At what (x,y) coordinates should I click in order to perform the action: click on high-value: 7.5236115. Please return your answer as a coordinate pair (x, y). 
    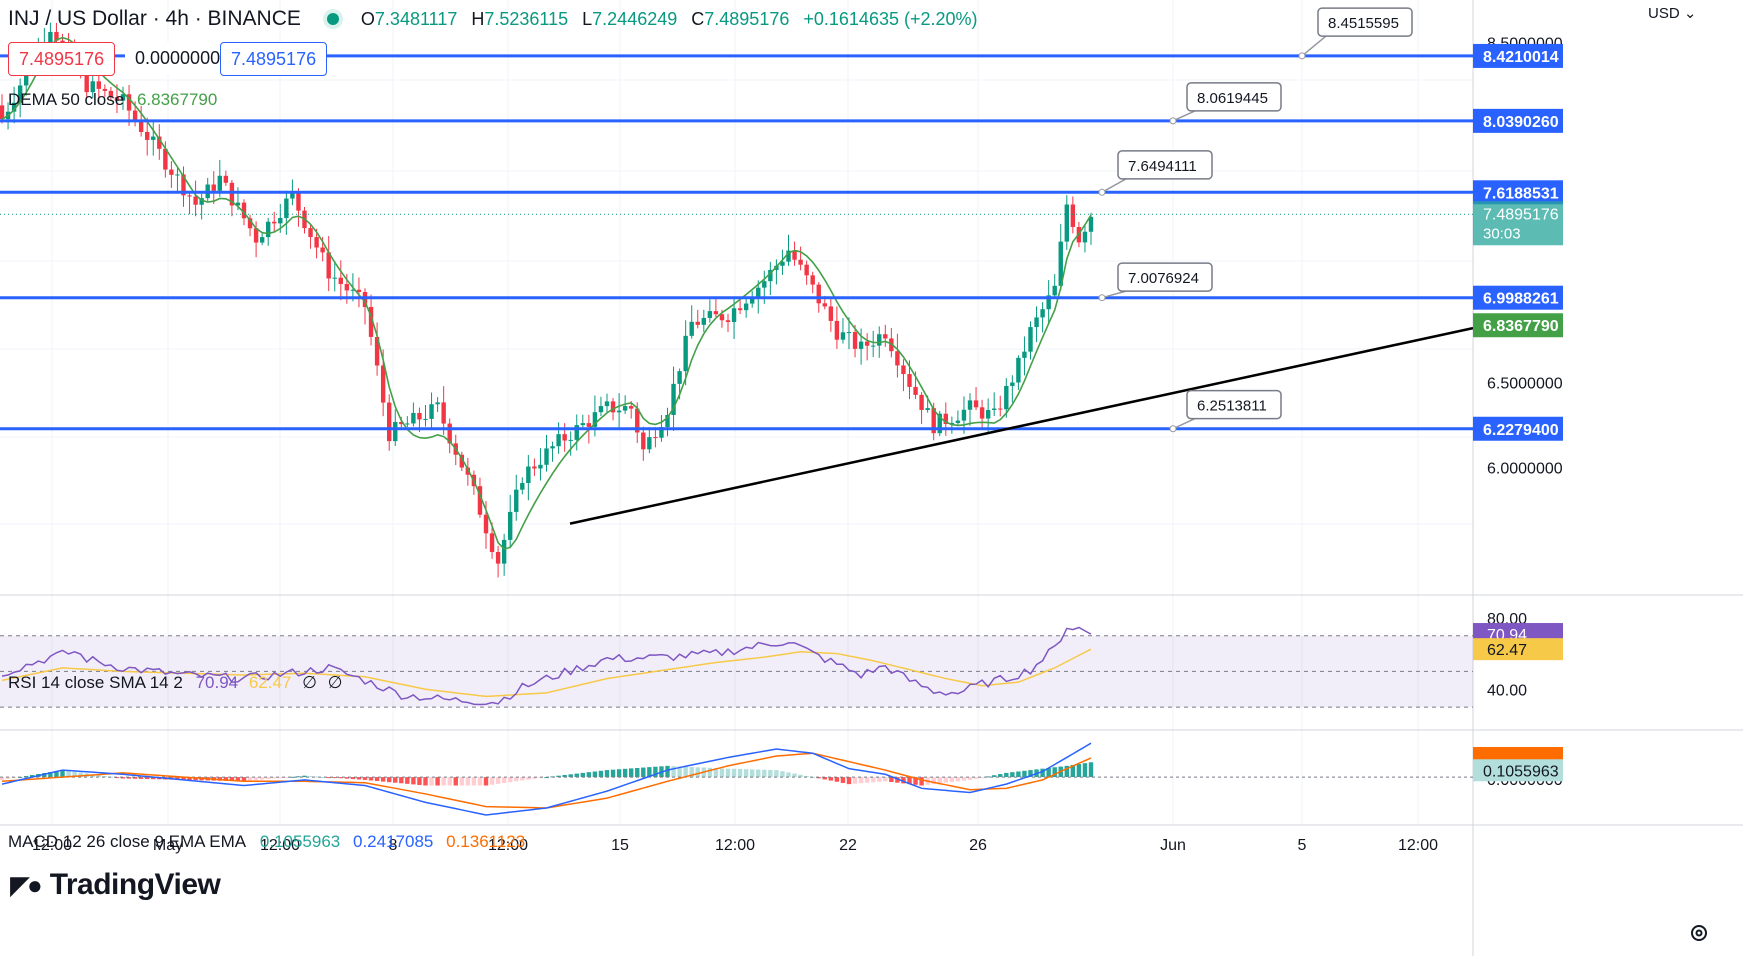
    Looking at the image, I should click on (526, 18).